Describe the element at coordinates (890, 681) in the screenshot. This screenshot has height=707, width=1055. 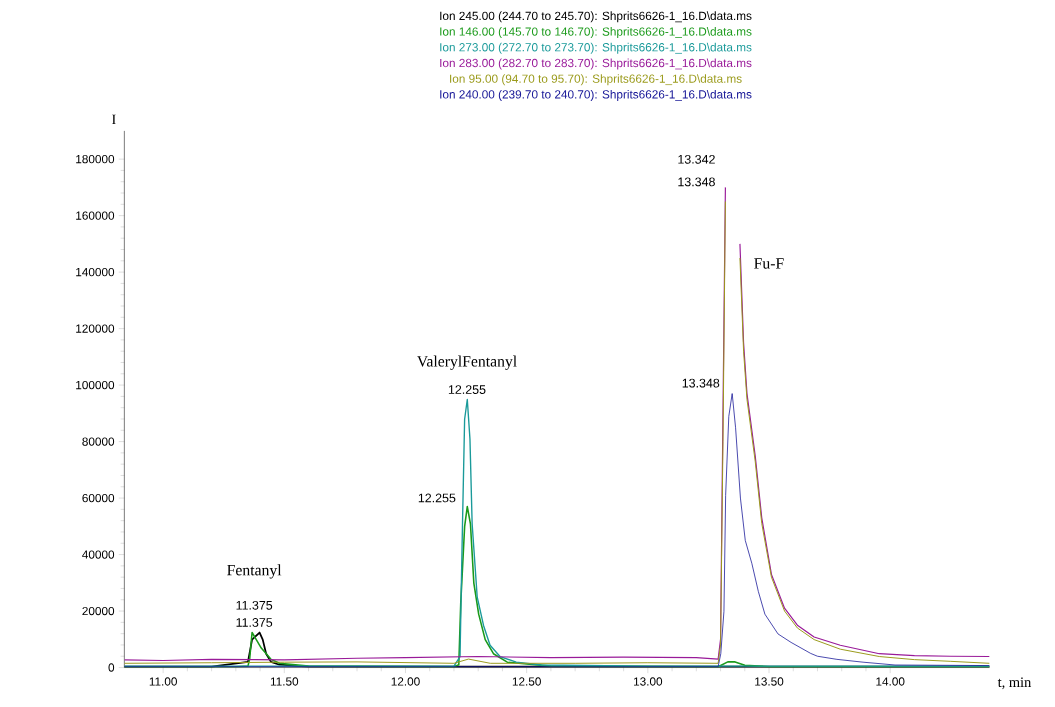
I see `x-tick-label: 14.00` at that location.